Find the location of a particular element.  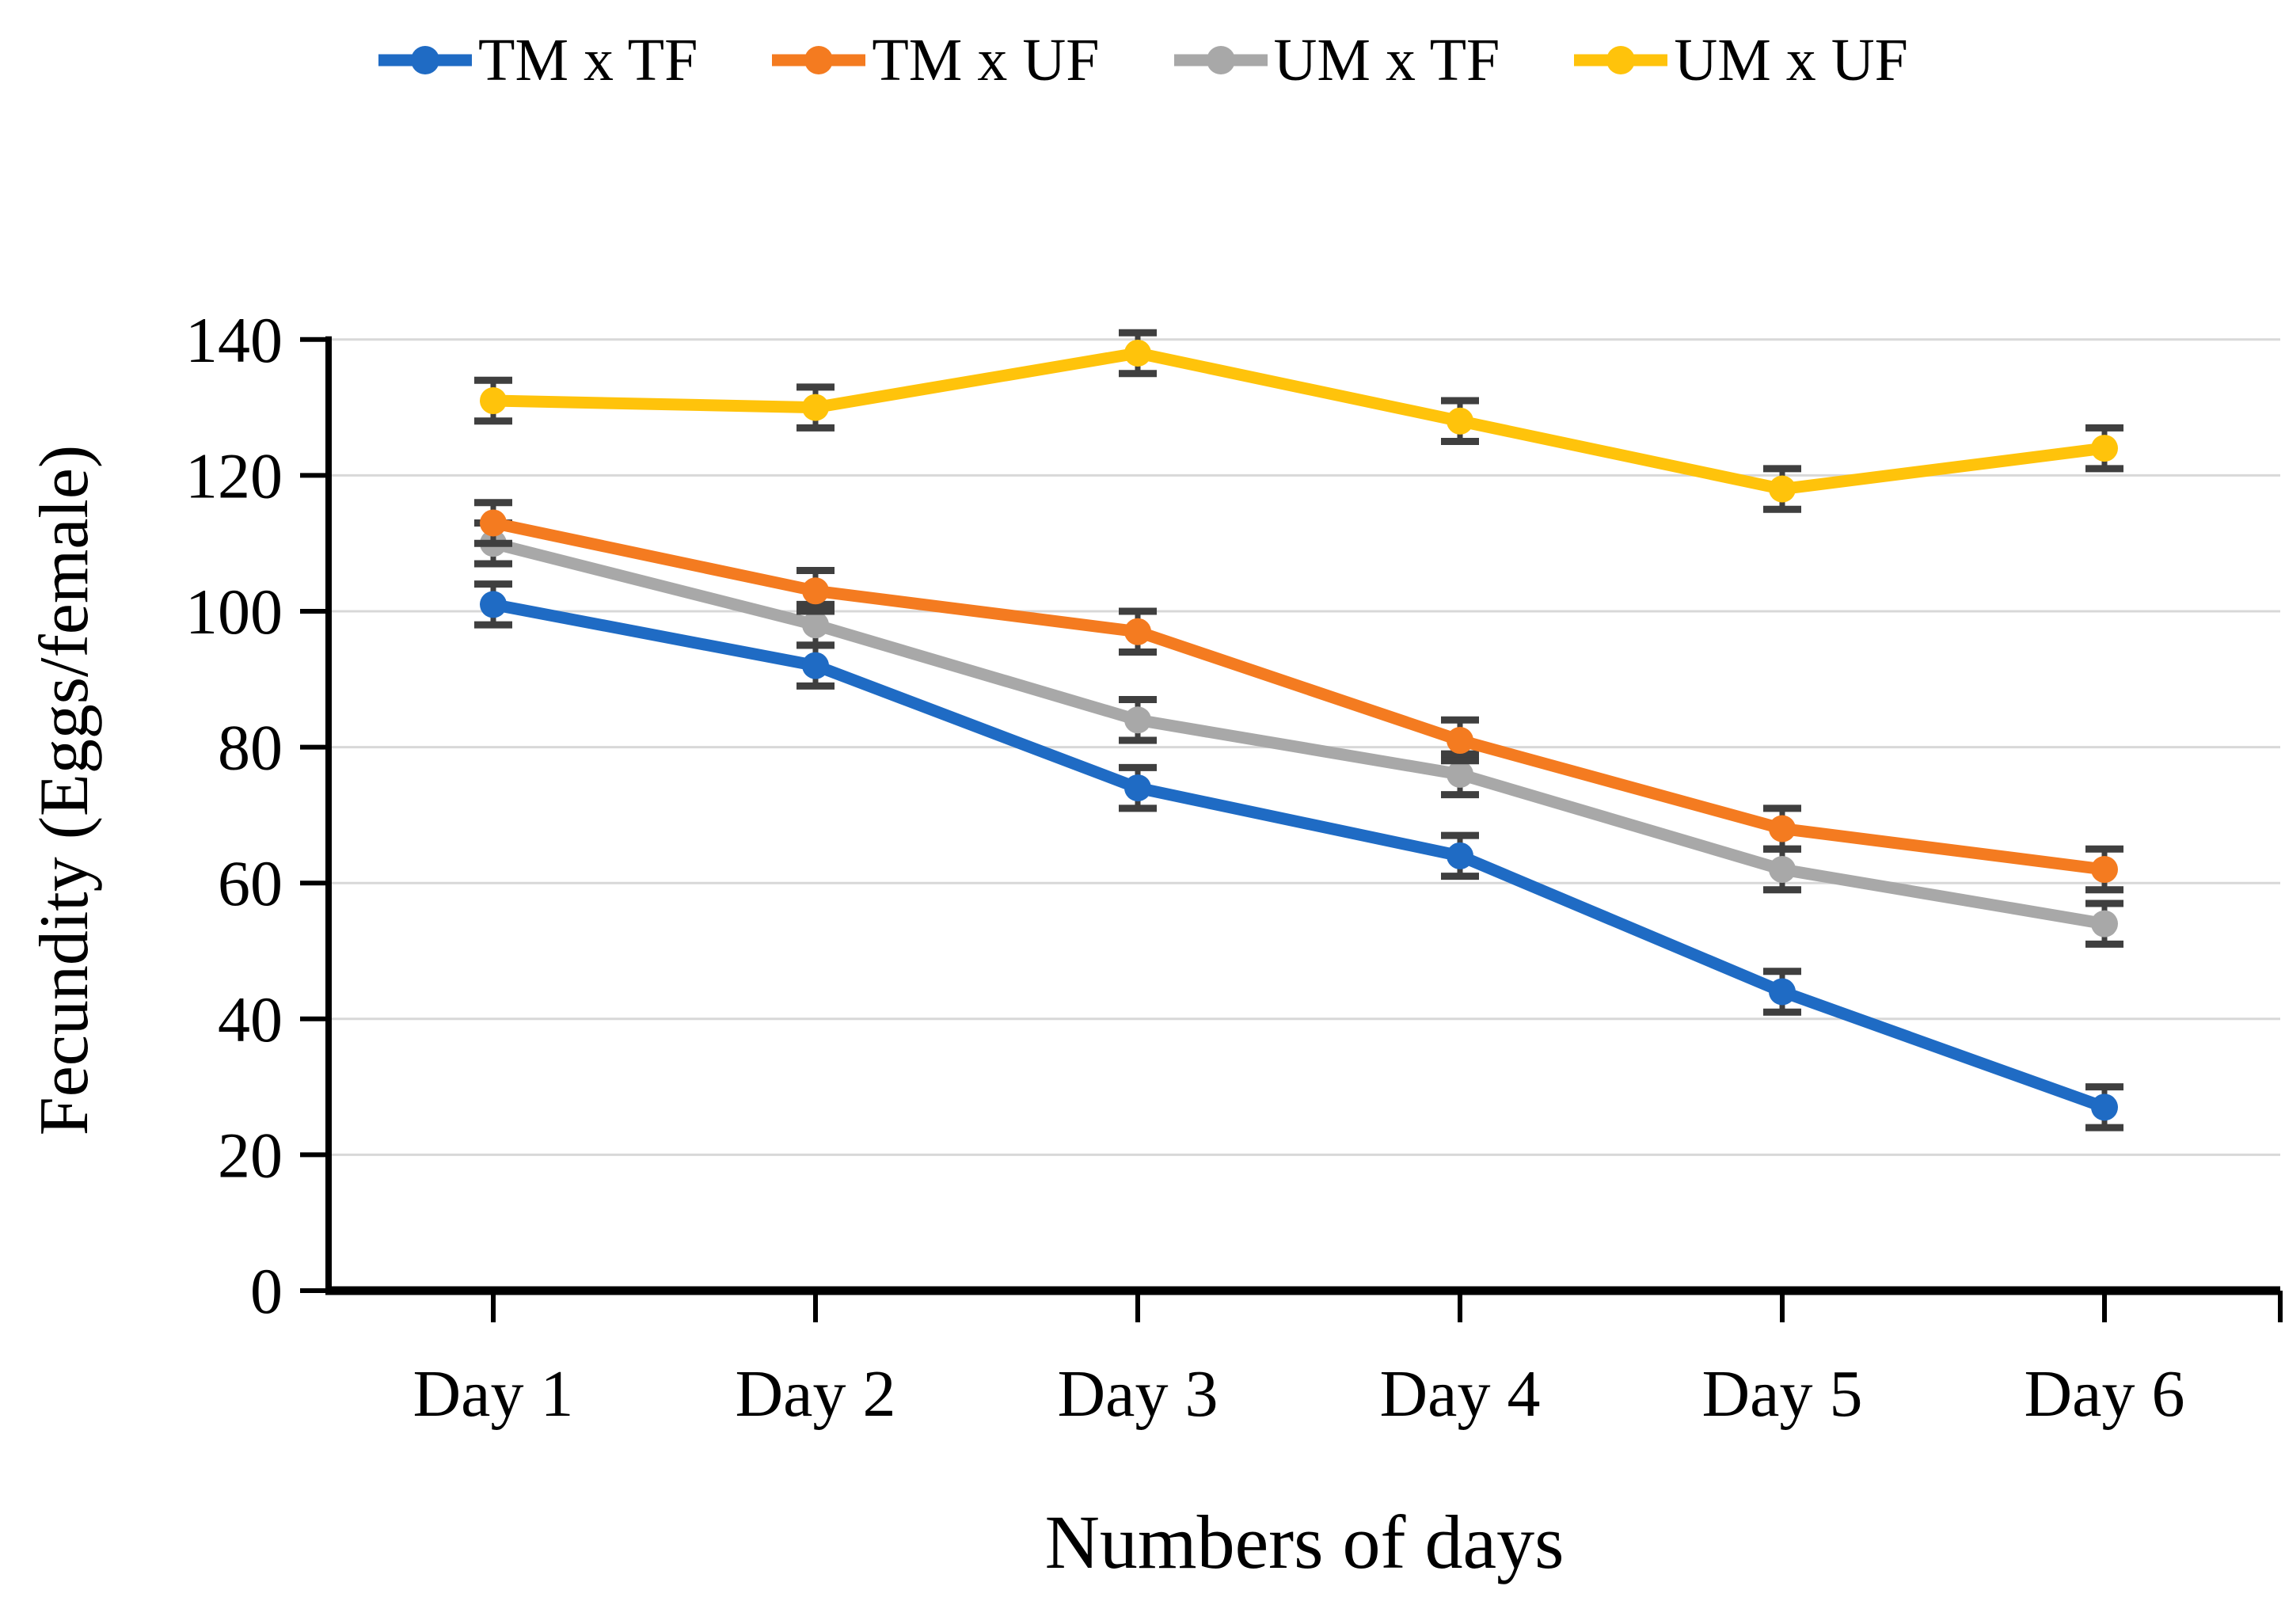

legend-marker-UM-x-UF is located at coordinates (1621, 60).